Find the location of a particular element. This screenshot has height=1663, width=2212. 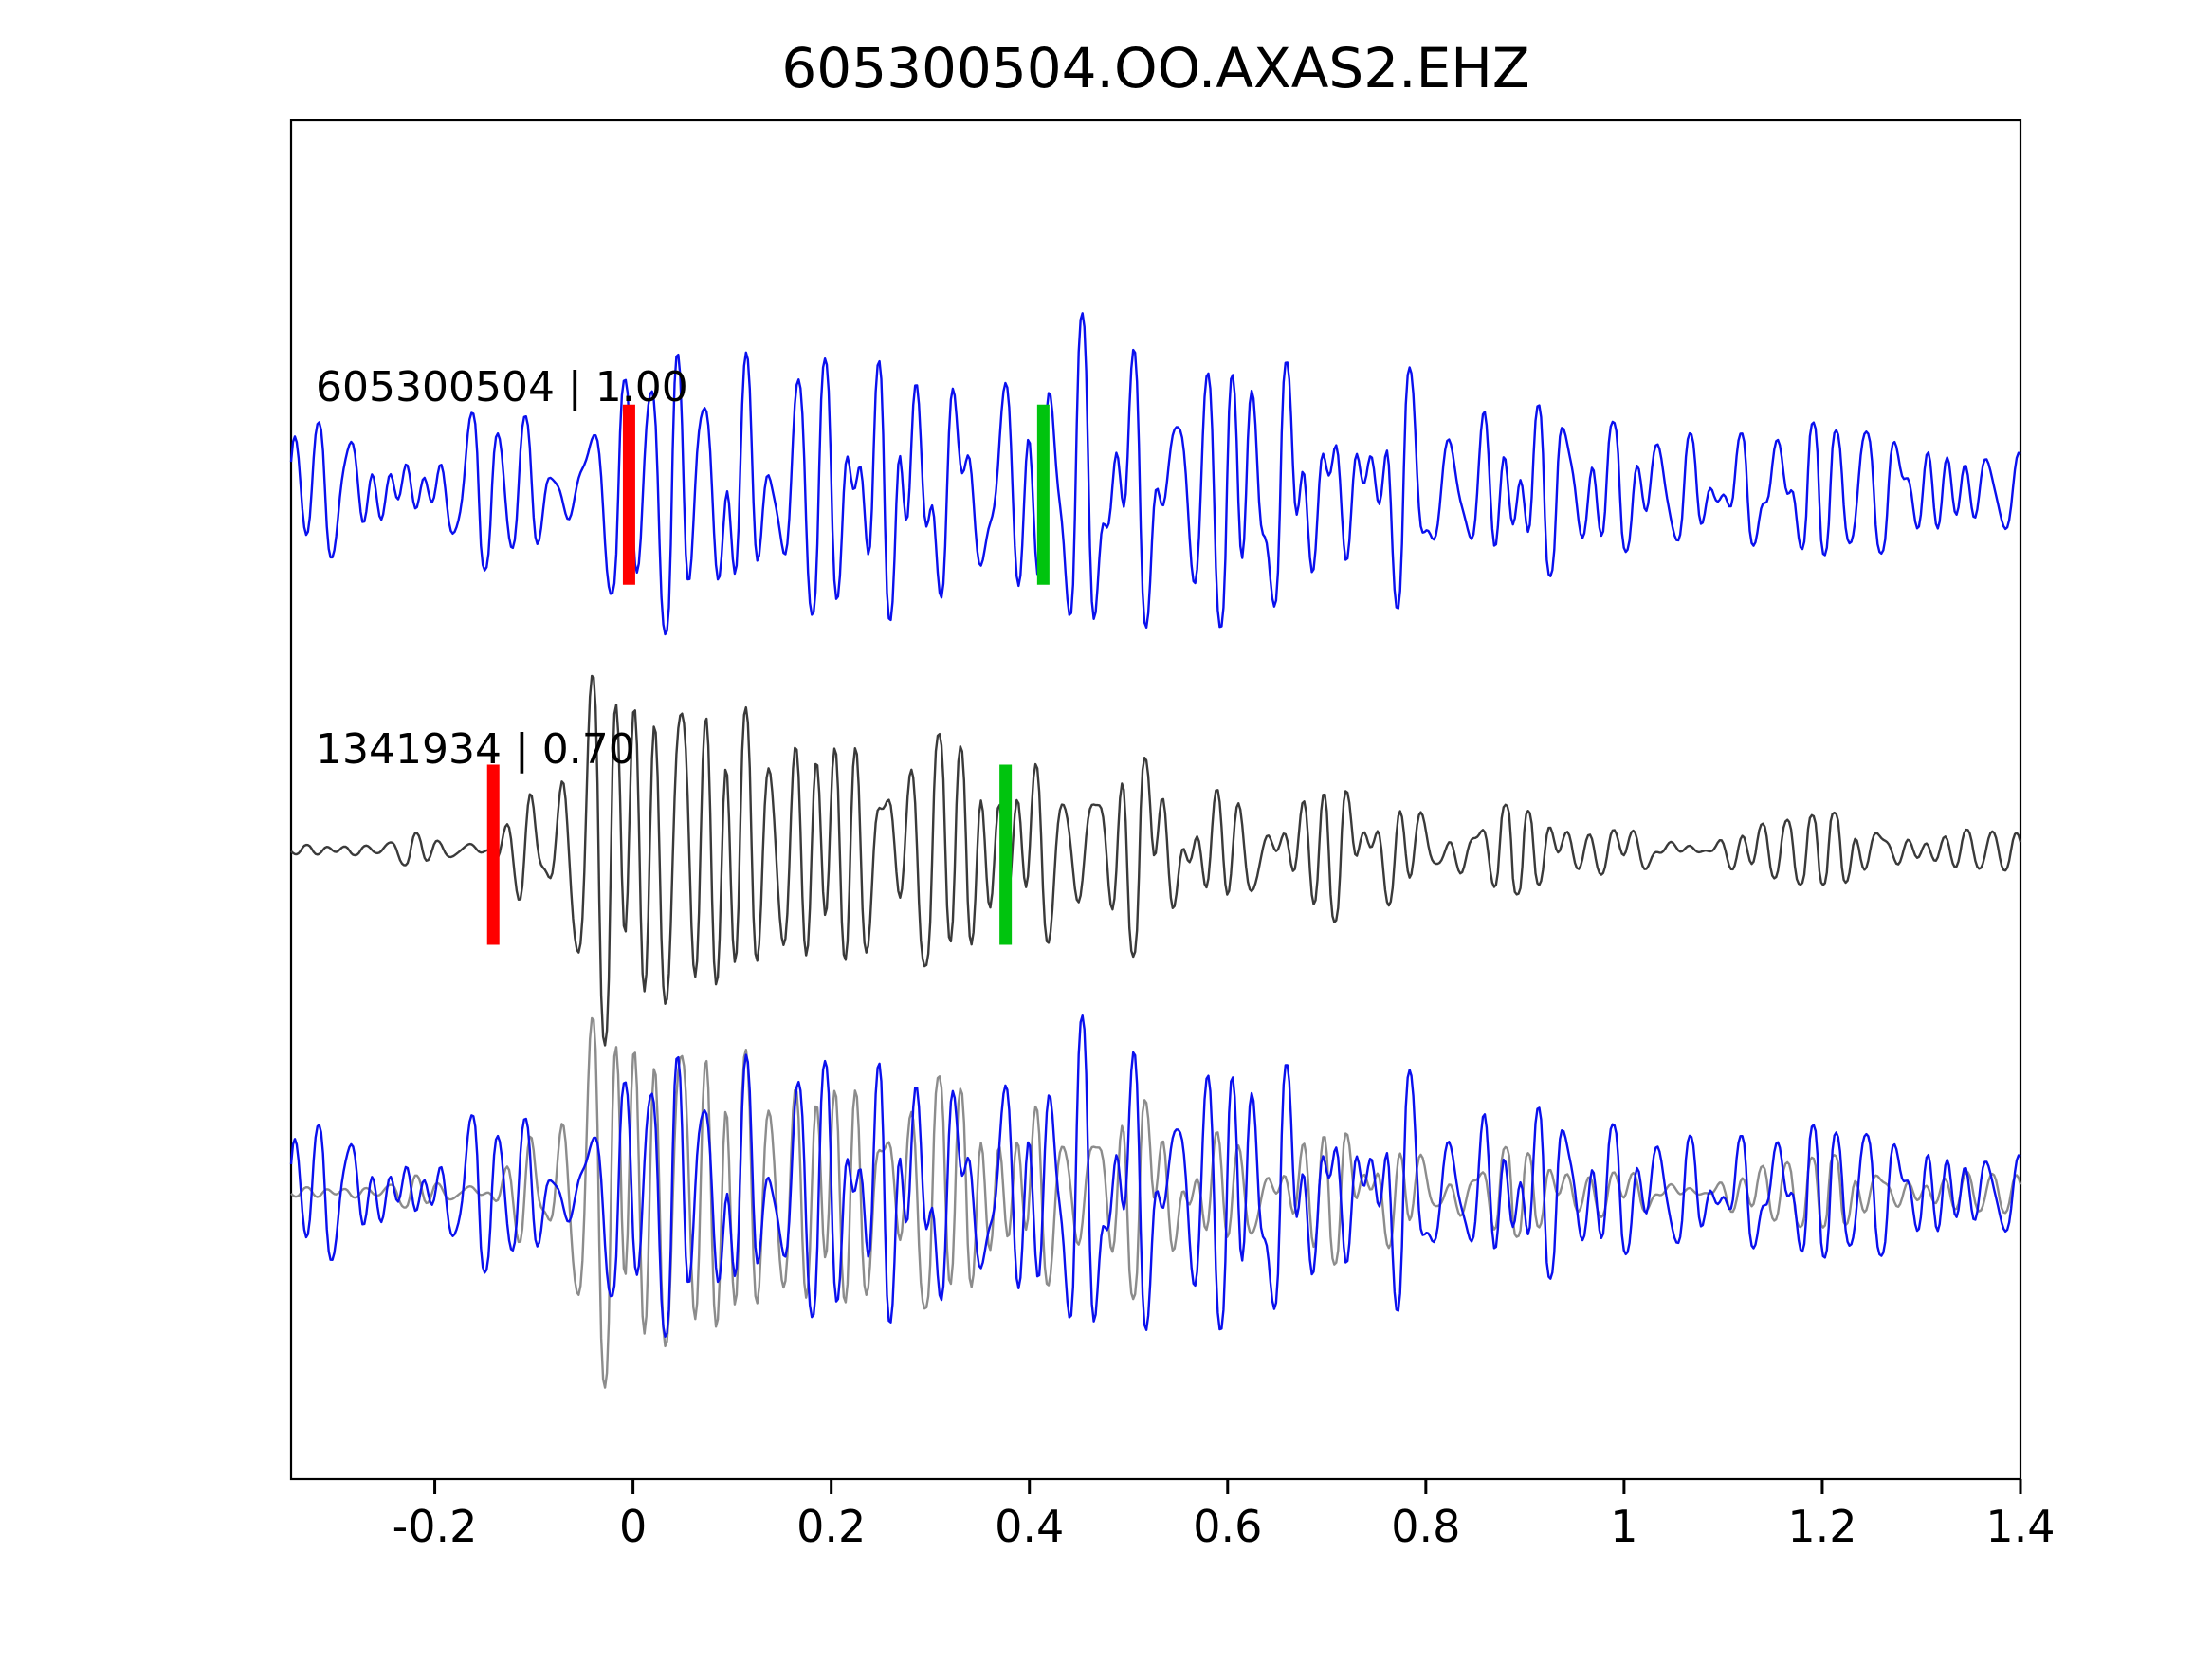

x-tick-label: 1.2 is located at coordinates (1821, 1526).